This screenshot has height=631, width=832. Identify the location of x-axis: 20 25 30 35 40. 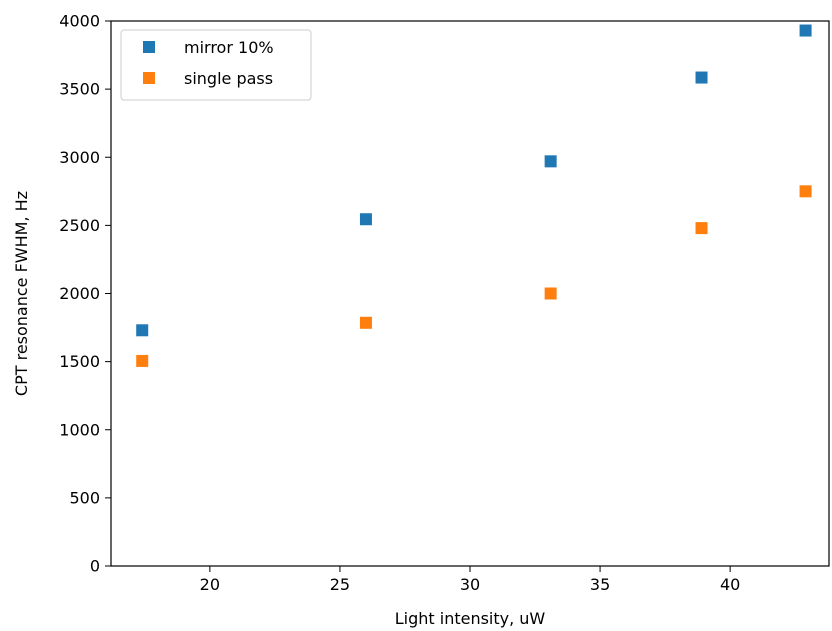
(470, 580).